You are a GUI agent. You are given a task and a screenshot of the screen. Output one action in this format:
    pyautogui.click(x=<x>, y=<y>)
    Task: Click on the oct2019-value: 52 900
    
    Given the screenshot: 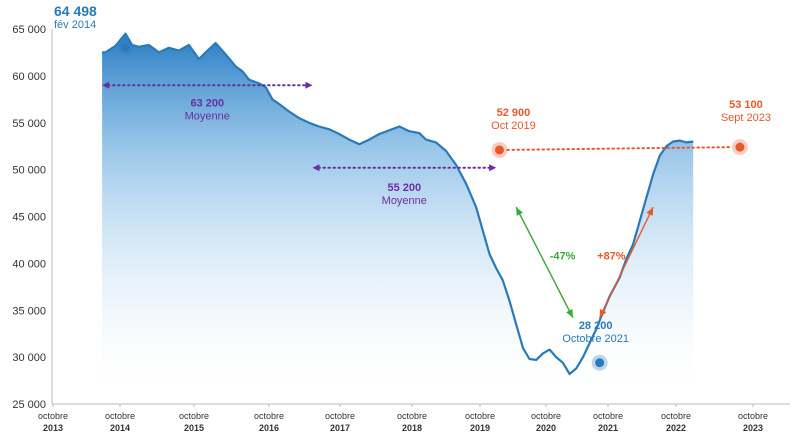 What is the action you would take?
    pyautogui.click(x=514, y=113)
    